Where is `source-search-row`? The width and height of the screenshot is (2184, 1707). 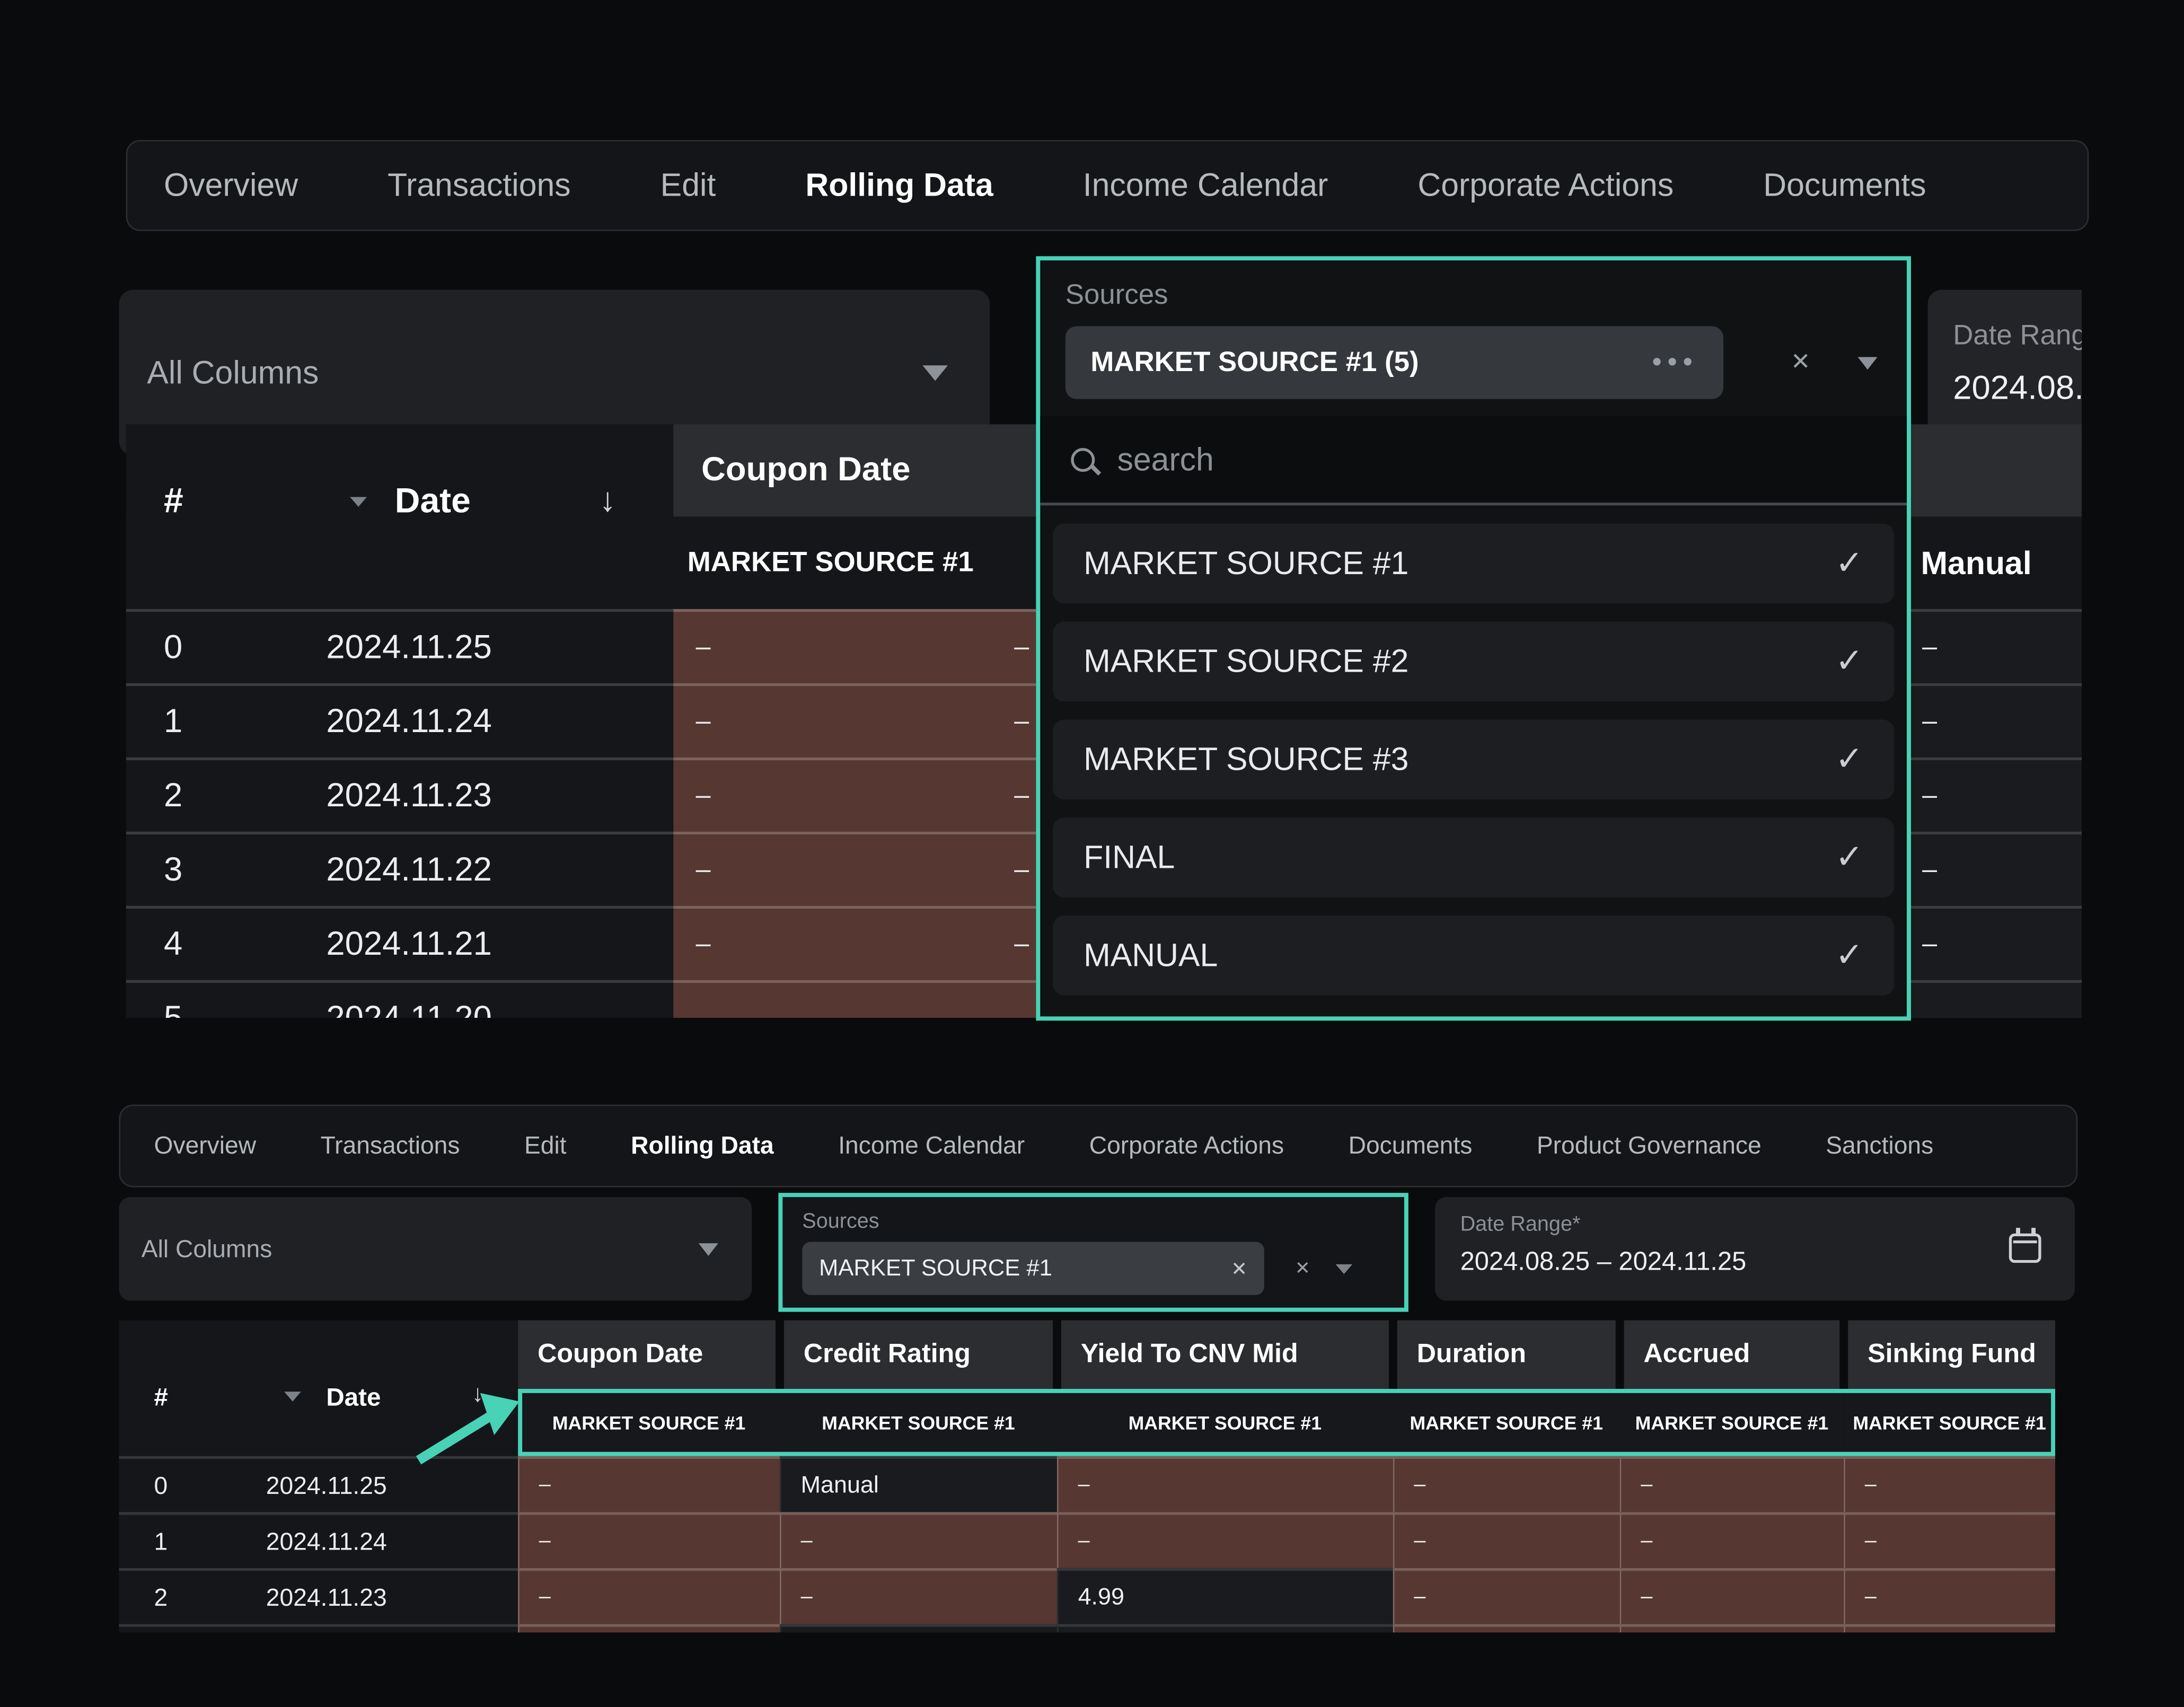
source-search-row is located at coordinates (1474, 461).